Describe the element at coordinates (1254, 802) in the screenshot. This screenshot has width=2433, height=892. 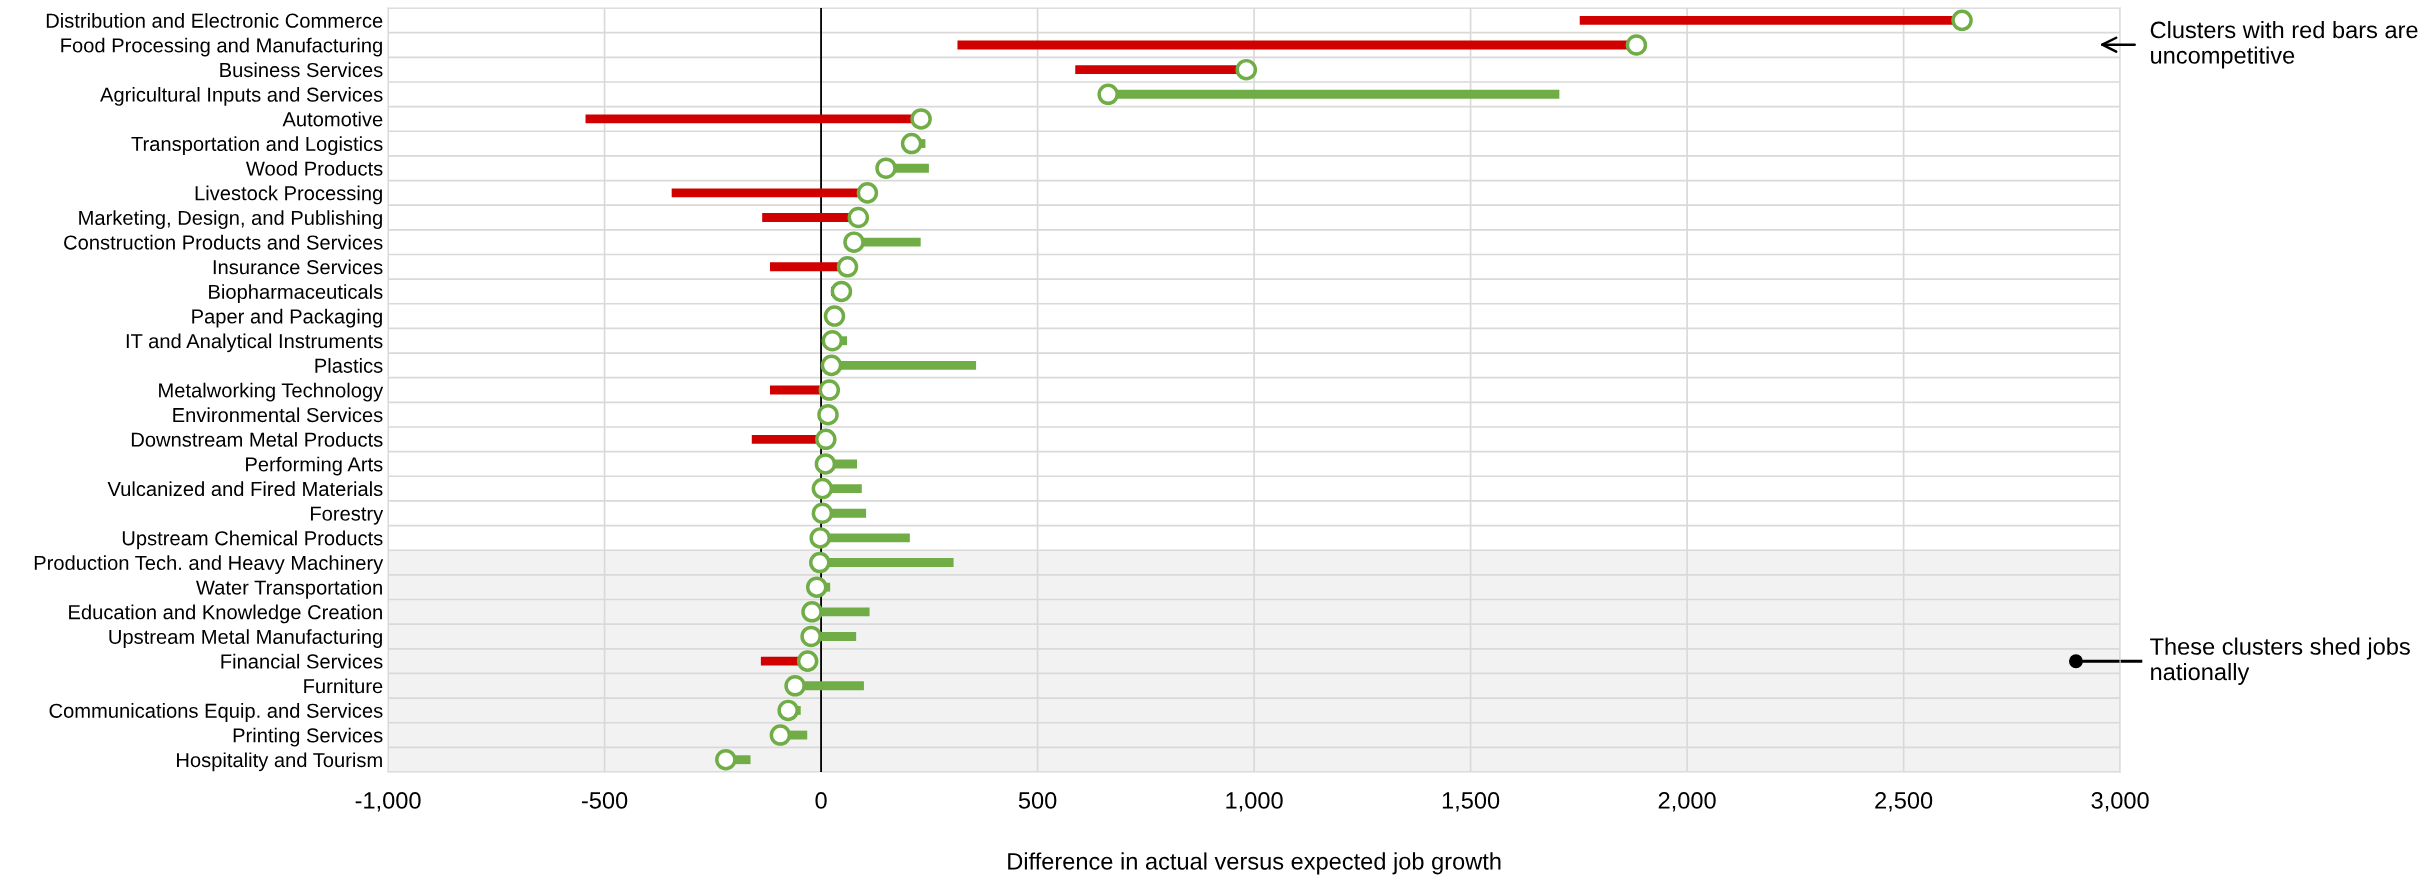
I see `x-tick-label: 1,000` at that location.